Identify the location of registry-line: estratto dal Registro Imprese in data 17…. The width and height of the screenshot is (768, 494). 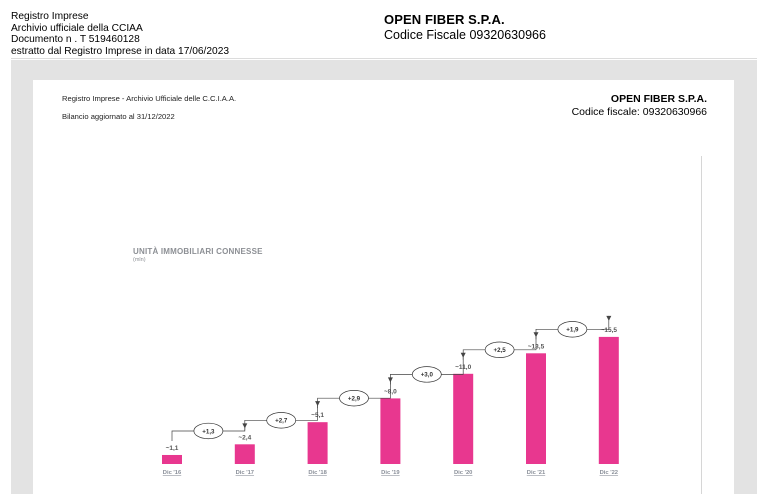
(120, 51).